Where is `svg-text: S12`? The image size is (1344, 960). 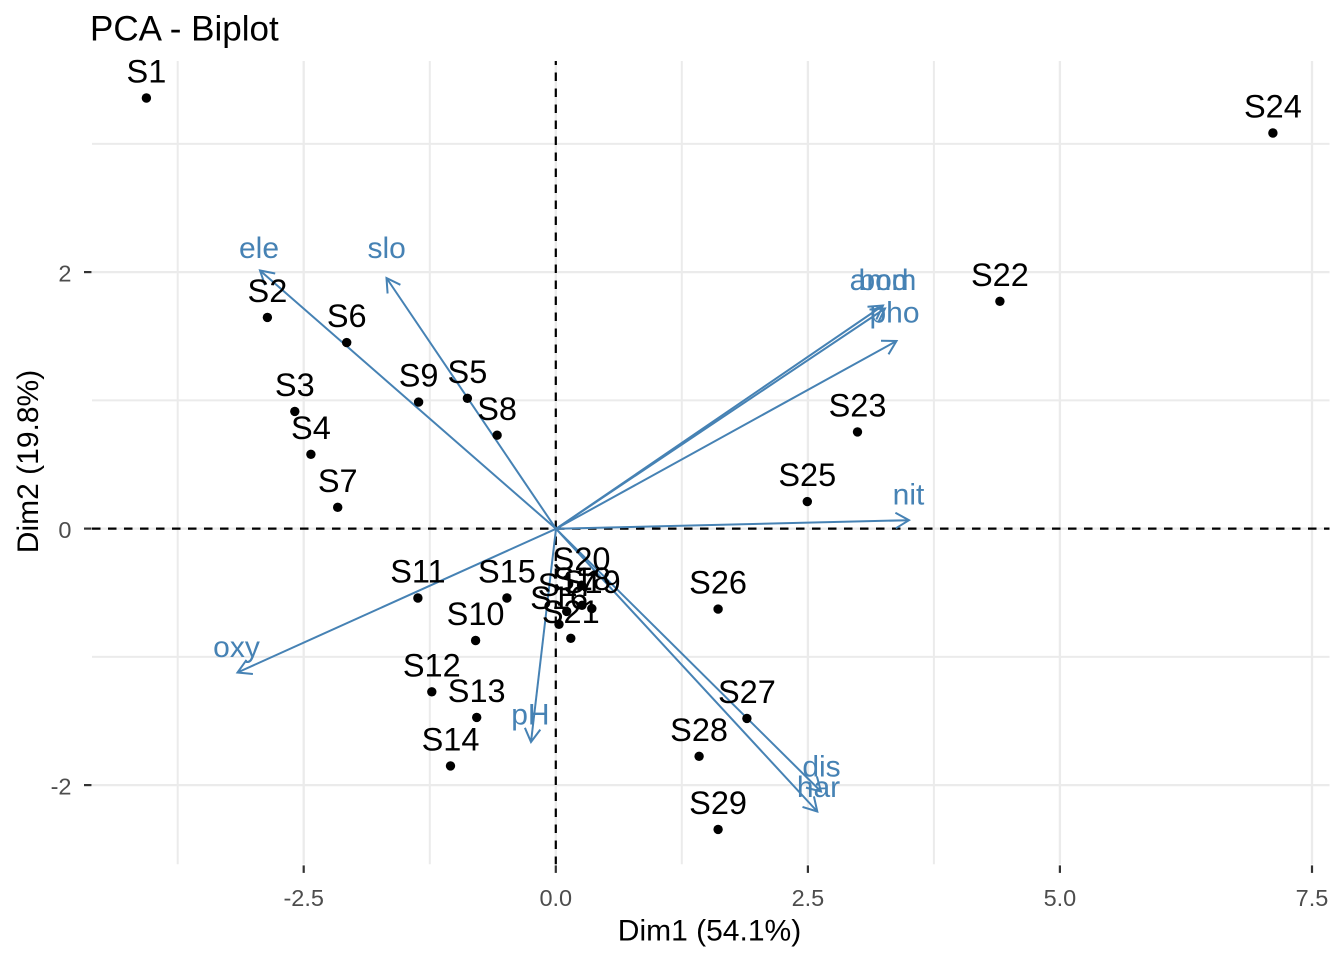 svg-text: S12 is located at coordinates (432, 665).